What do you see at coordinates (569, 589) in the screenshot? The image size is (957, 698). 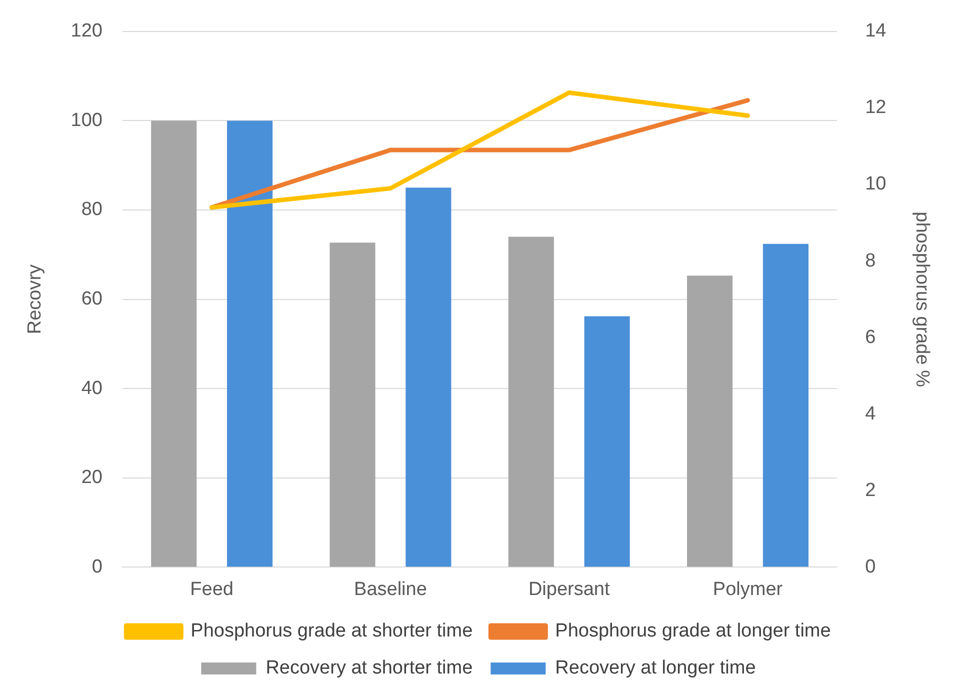 I see `x-tick-label: Dipersant` at bounding box center [569, 589].